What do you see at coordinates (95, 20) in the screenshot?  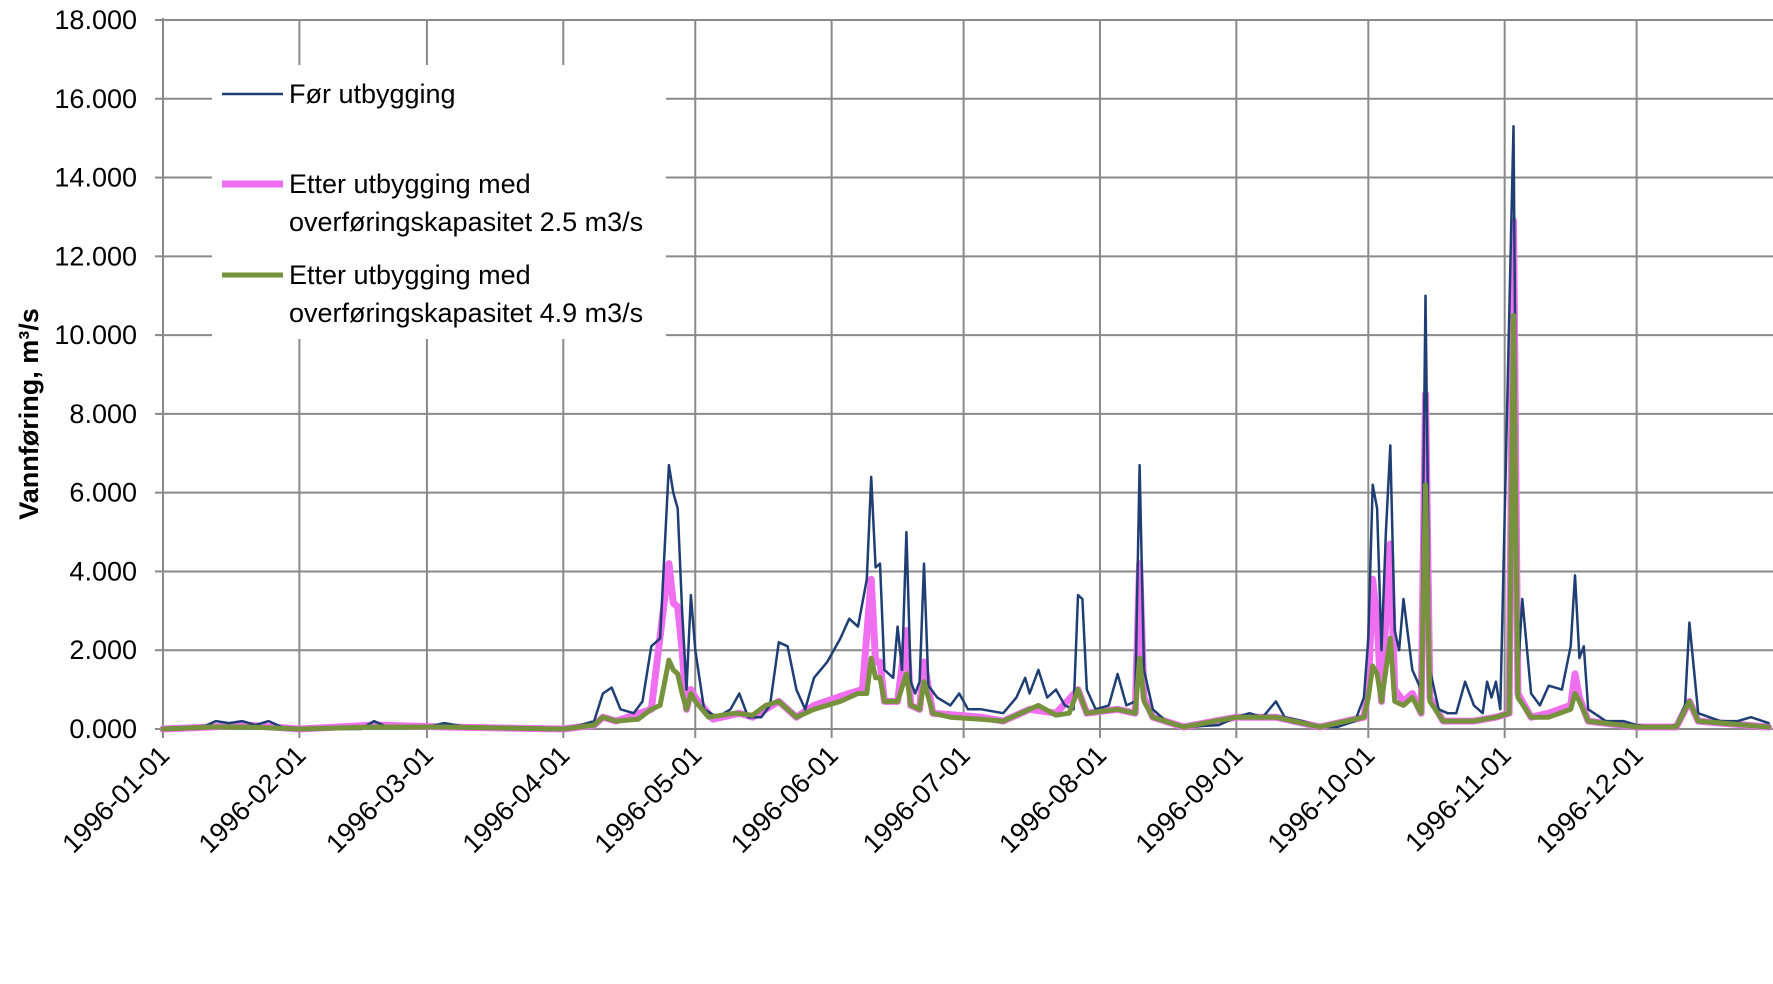 I see `y-tick-label: 18.000` at bounding box center [95, 20].